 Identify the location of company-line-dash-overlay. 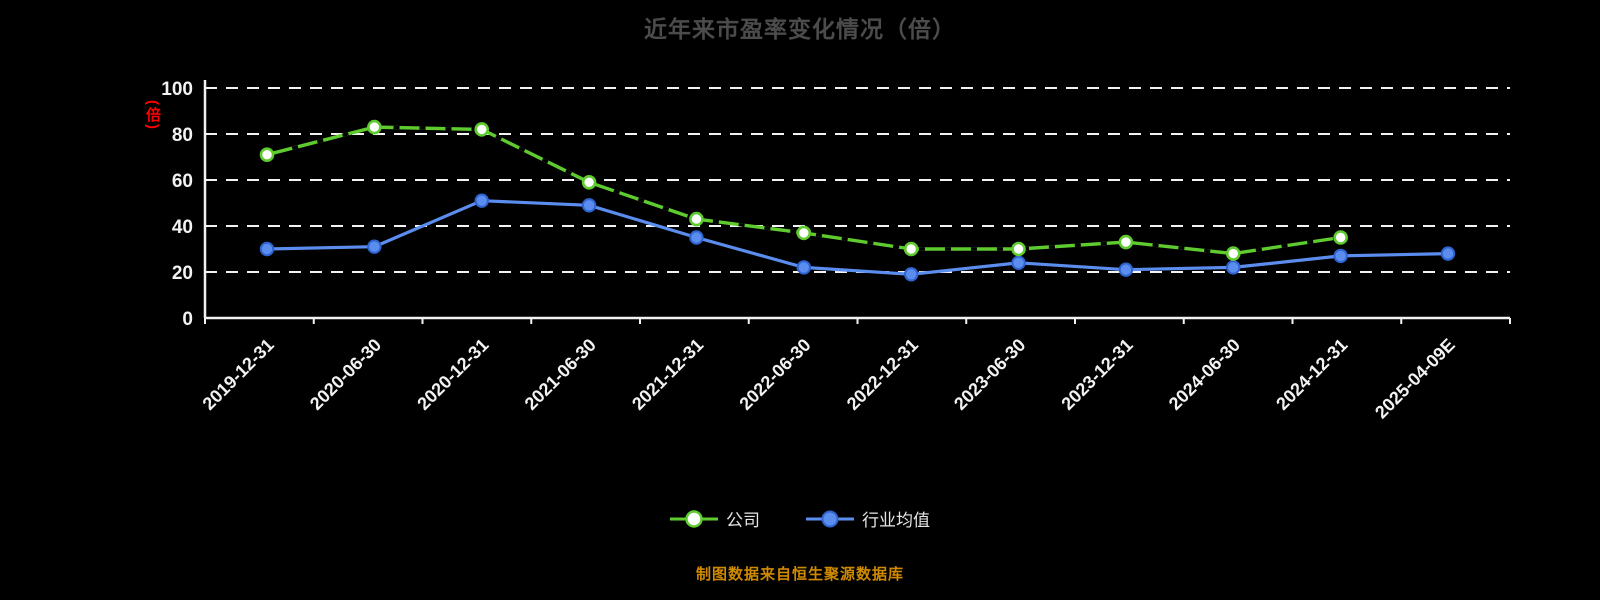
(803, 190).